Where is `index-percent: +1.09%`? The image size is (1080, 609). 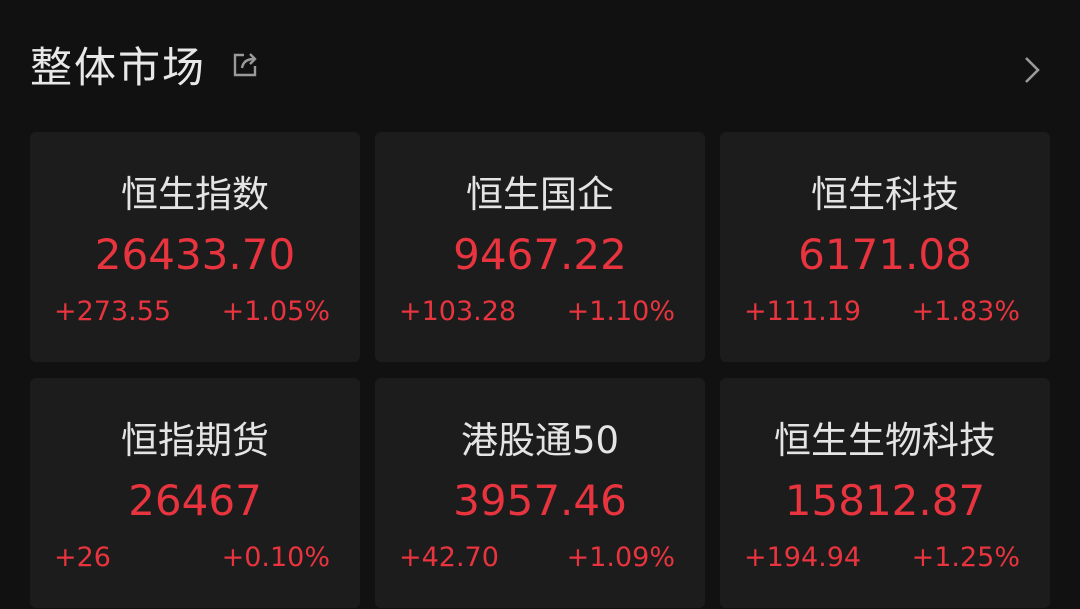 index-percent: +1.09% is located at coordinates (620, 557).